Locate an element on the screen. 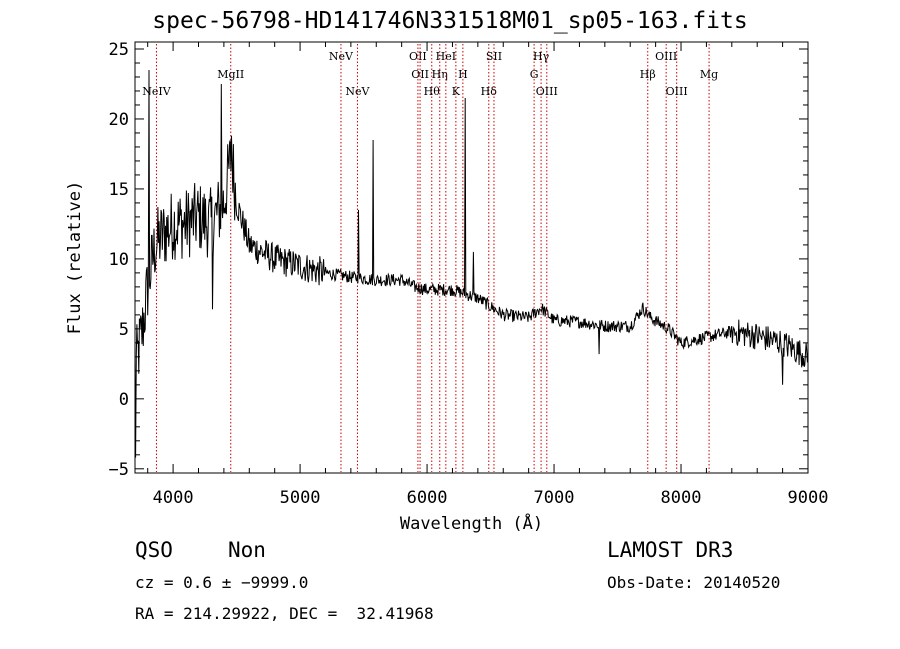  line-marker-label-11: Hδ is located at coordinates (489, 91).